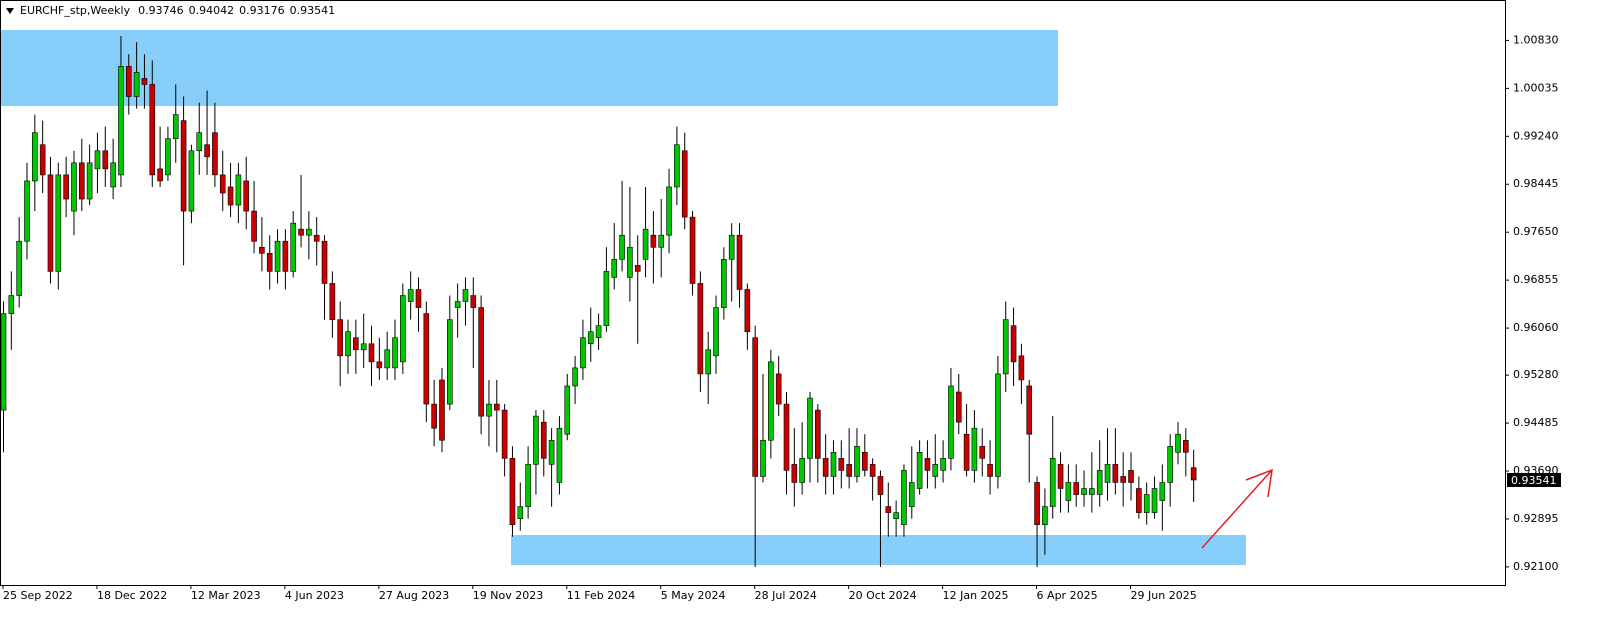 The height and width of the screenshot is (622, 1604). I want to click on arrow, so click(1237, 508).